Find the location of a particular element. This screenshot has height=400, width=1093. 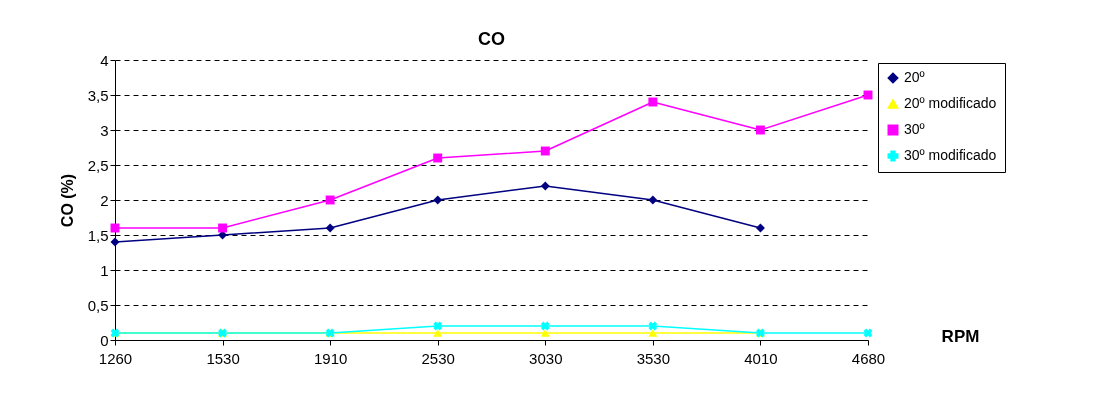

y-tick-label: 1 is located at coordinates (104, 270).